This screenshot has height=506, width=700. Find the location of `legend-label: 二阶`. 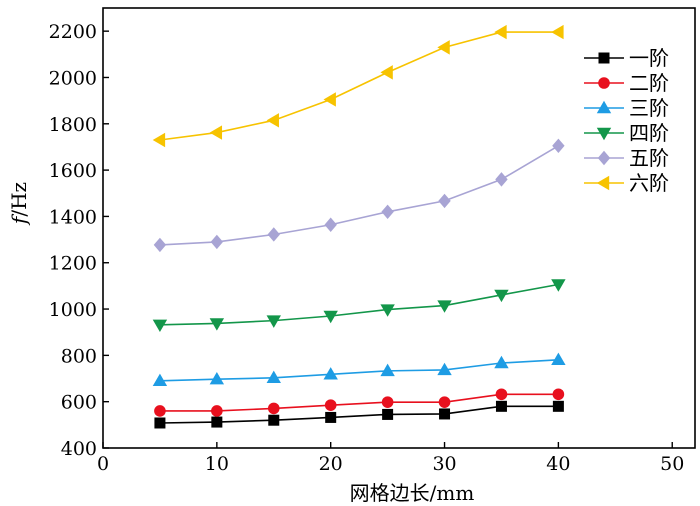

legend-label: 二阶 is located at coordinates (649, 83).